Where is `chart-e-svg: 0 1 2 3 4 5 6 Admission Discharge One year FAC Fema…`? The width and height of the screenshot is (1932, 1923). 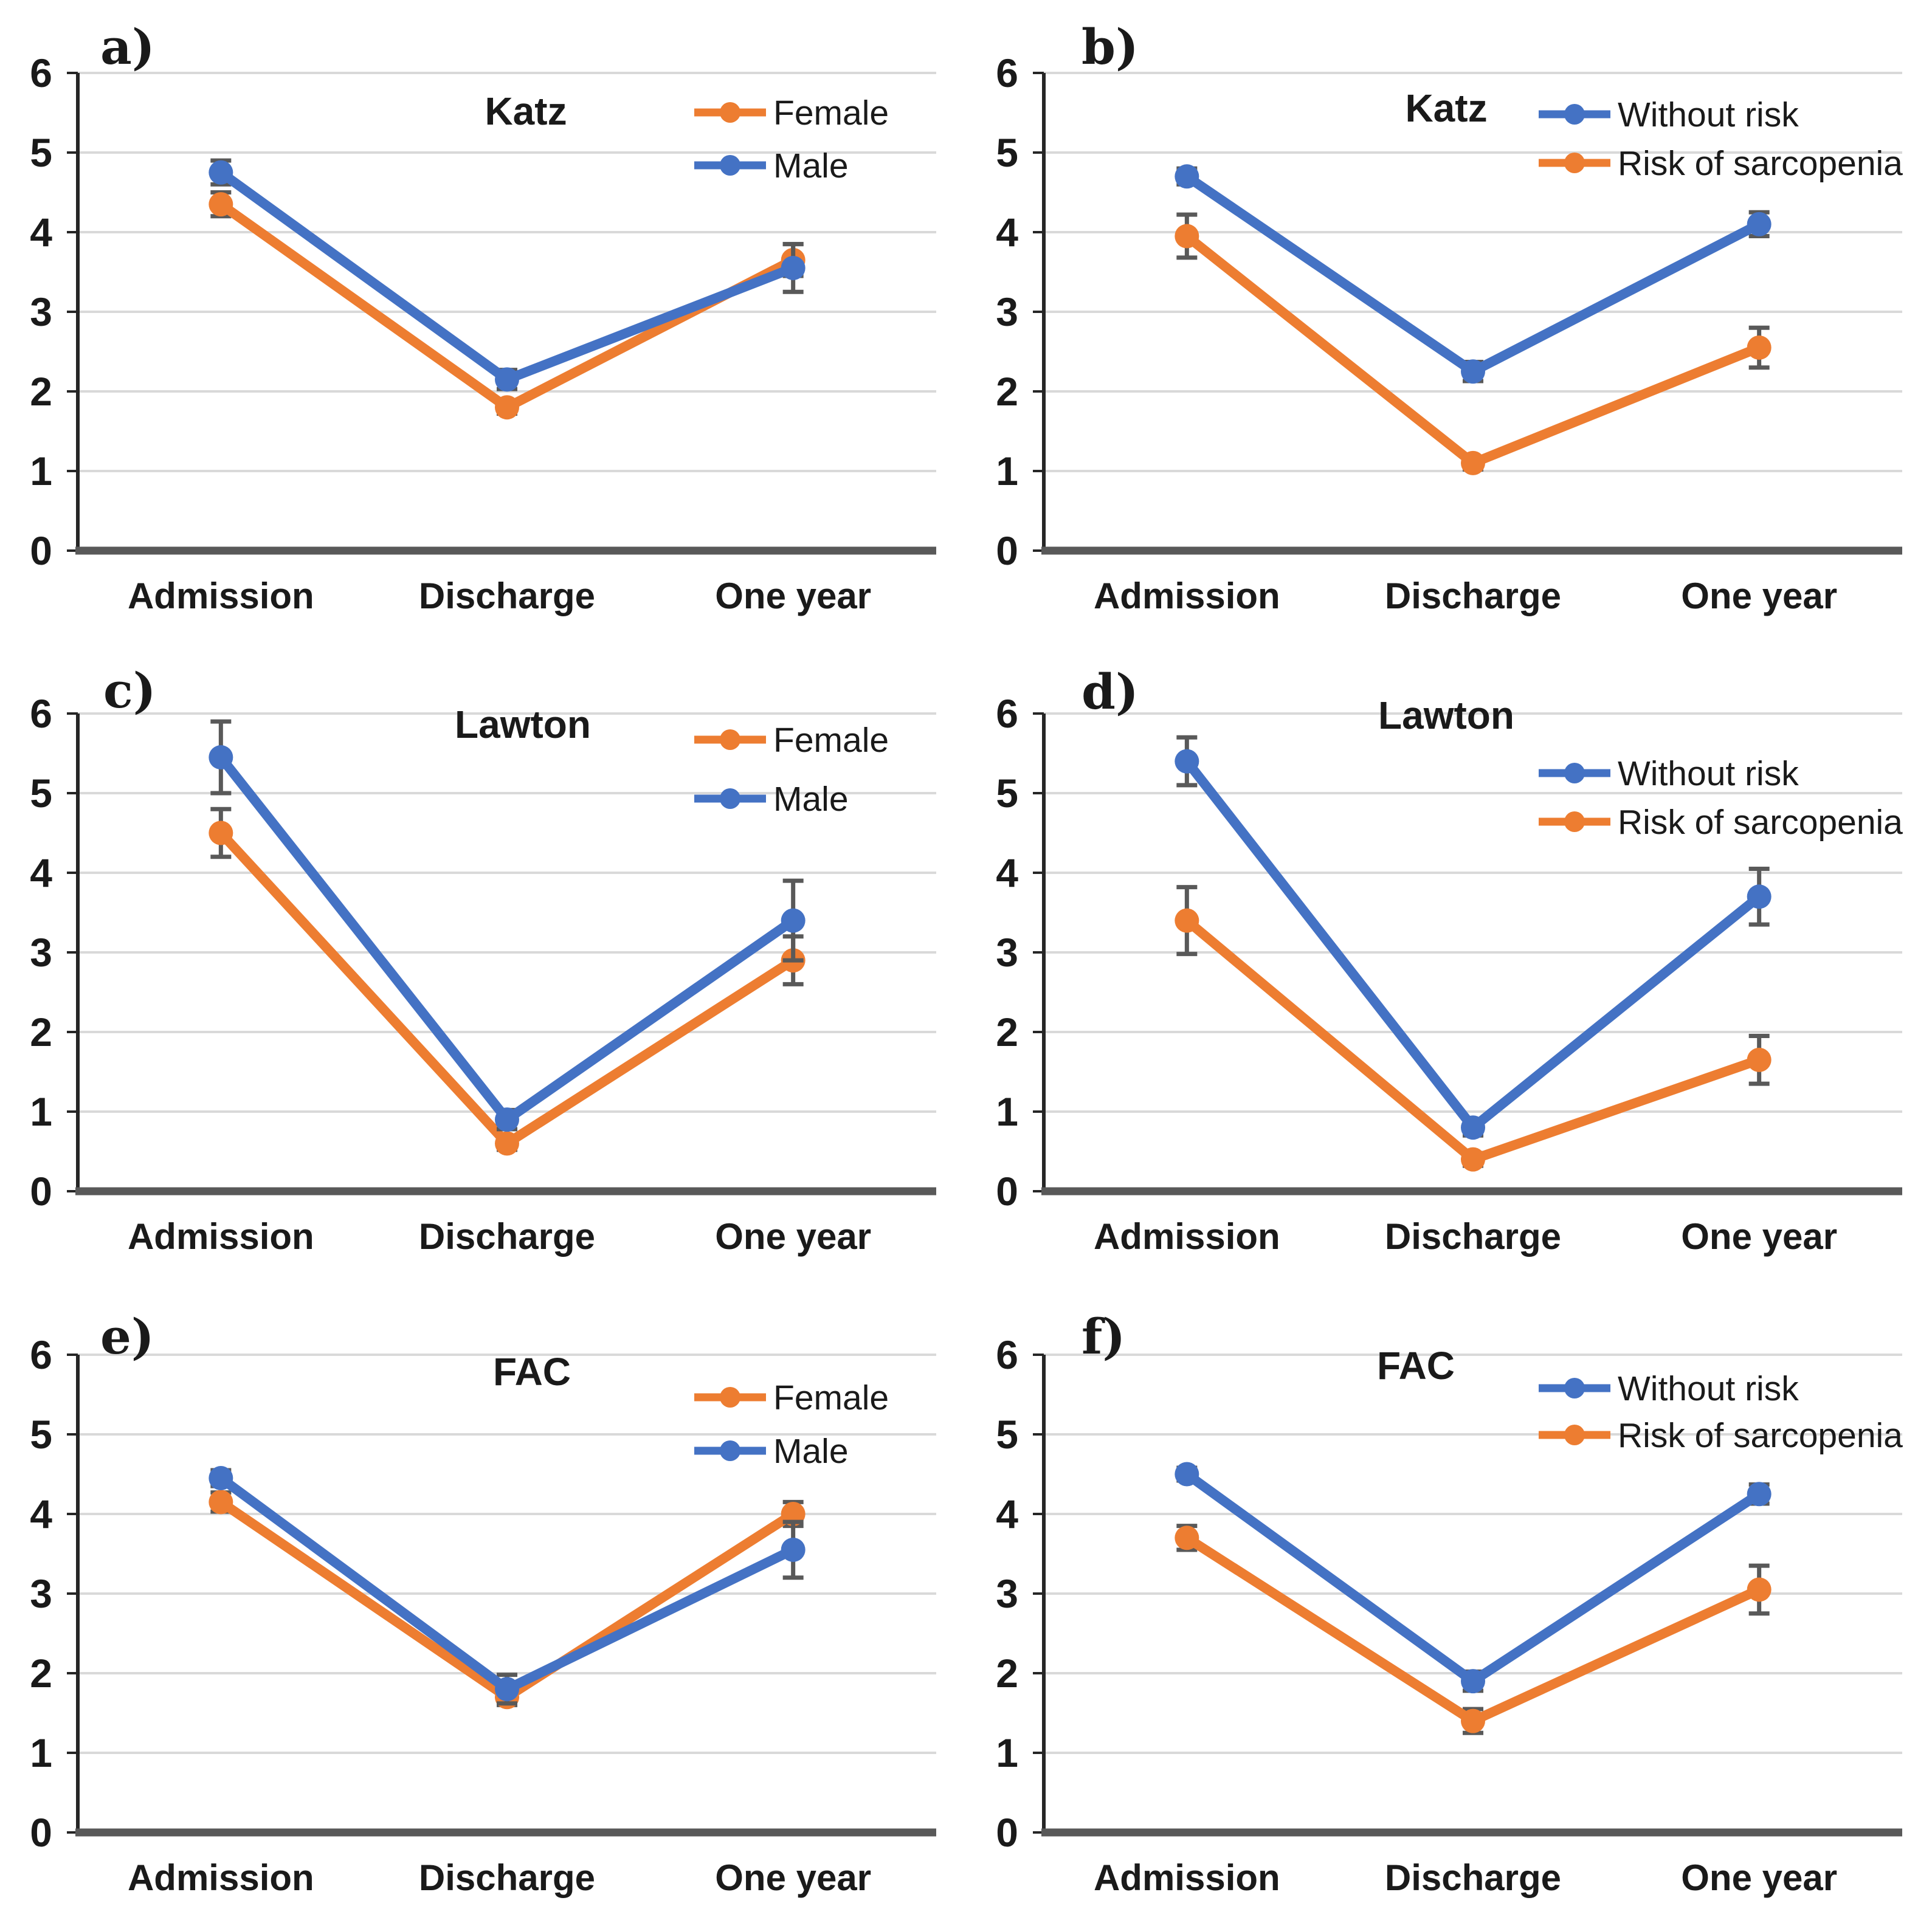
chart-e-svg: 0 1 2 3 4 5 6 Admission Discharge One year FAC Fema… is located at coordinates (483, 1603).